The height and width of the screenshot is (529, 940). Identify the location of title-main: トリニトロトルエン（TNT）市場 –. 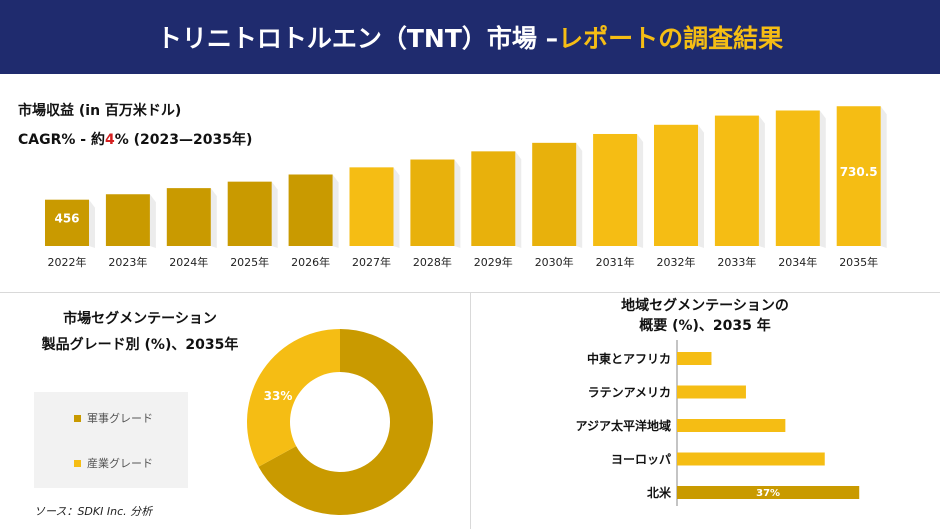
(357, 38).